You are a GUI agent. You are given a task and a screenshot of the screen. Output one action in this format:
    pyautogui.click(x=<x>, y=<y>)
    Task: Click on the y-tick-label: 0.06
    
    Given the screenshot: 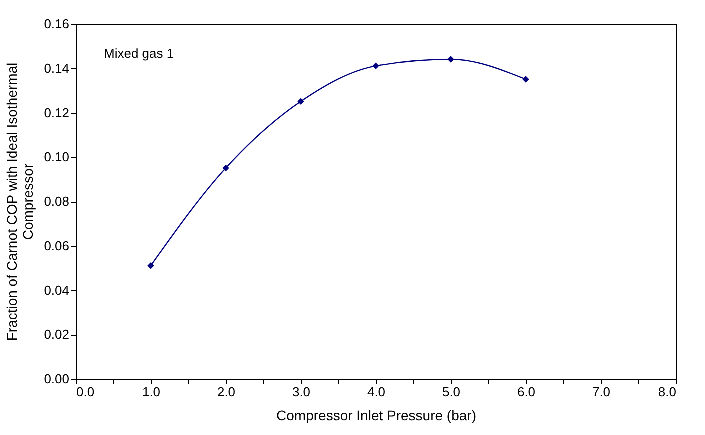 What is the action you would take?
    pyautogui.click(x=57, y=246)
    